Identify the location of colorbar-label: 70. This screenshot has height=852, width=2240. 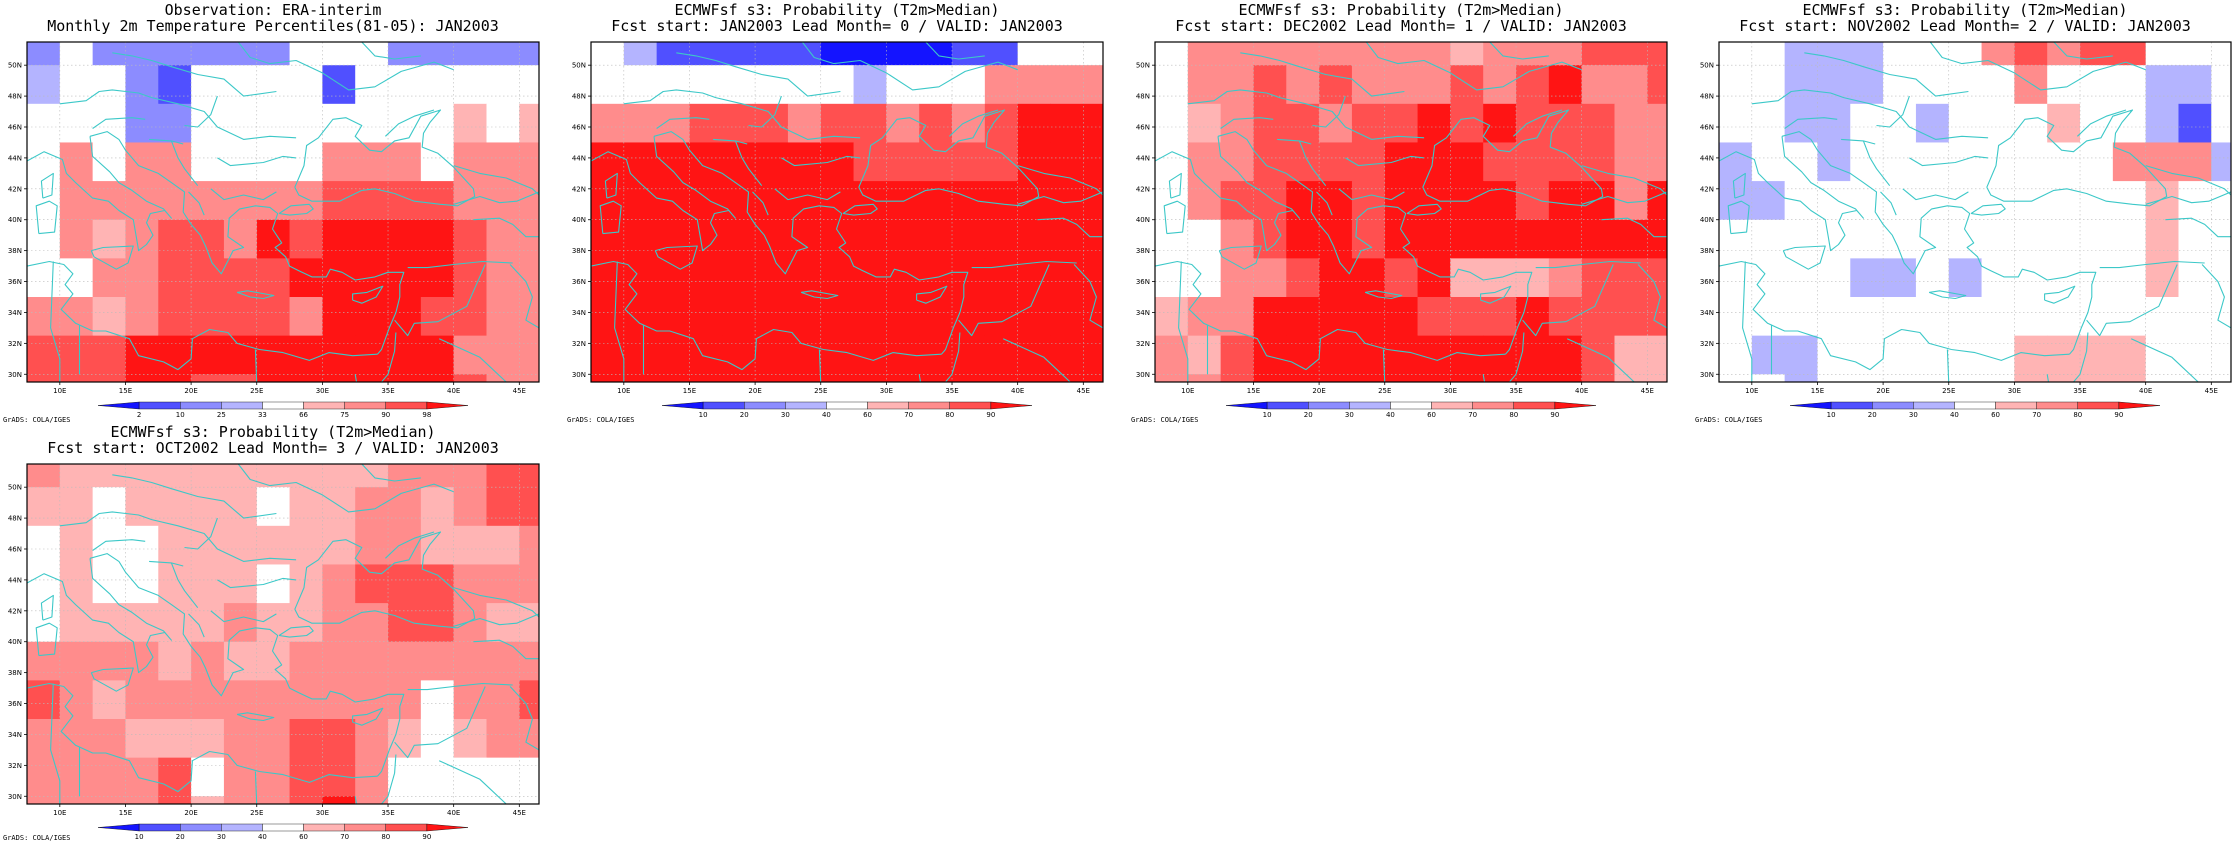
(1472, 415).